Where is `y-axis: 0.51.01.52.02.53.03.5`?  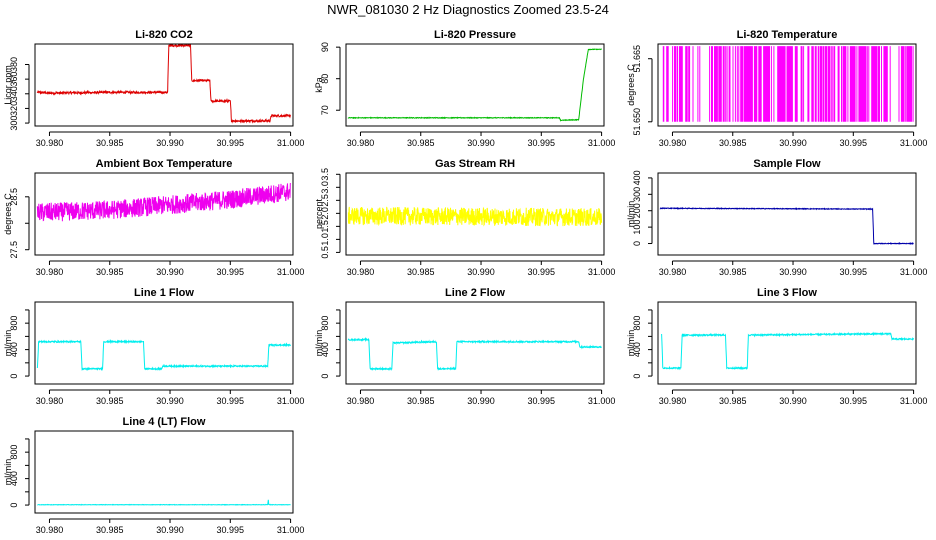 y-axis: 0.51.01.52.02.53.03.5 is located at coordinates (330, 213).